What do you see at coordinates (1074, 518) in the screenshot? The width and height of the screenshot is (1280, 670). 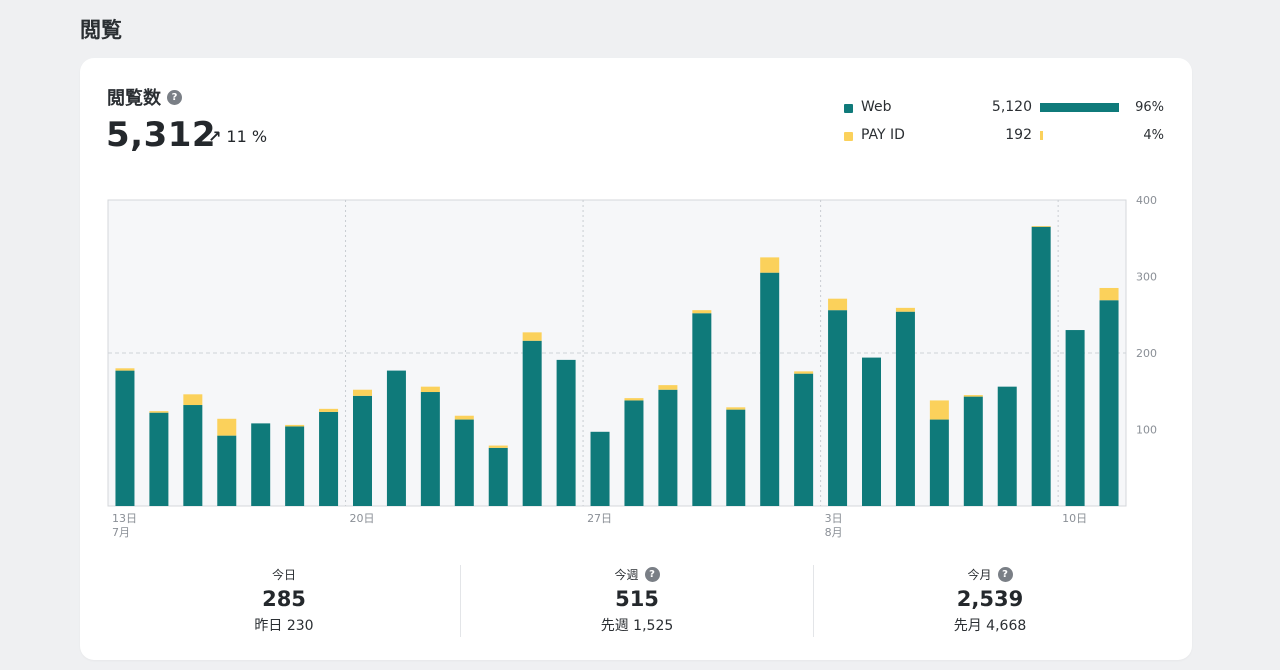 I see `x-tick-label-28: 10日` at bounding box center [1074, 518].